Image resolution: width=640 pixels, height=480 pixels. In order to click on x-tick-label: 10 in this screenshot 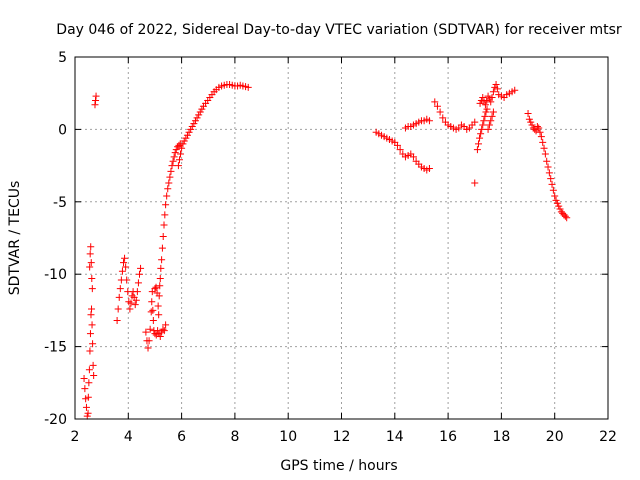, I will do `click(288, 437)`.